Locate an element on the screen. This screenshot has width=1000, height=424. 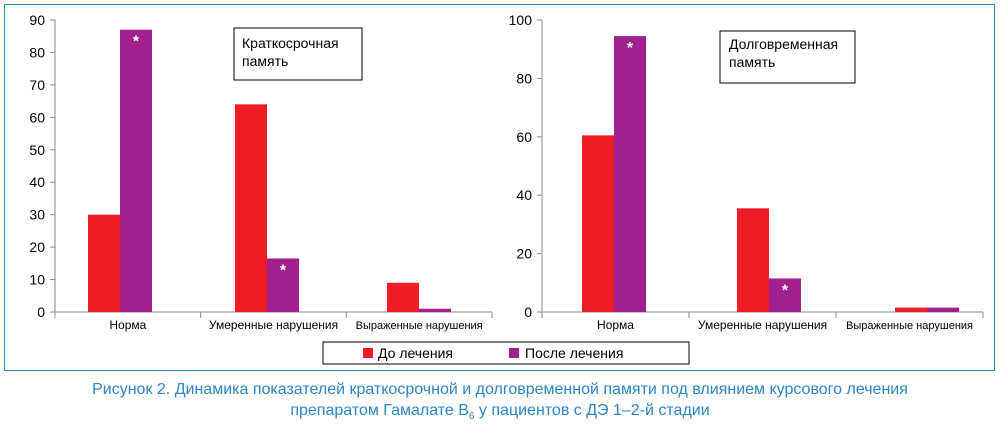
caption-text: препаратом Гамалате B is located at coordinates (379, 410).